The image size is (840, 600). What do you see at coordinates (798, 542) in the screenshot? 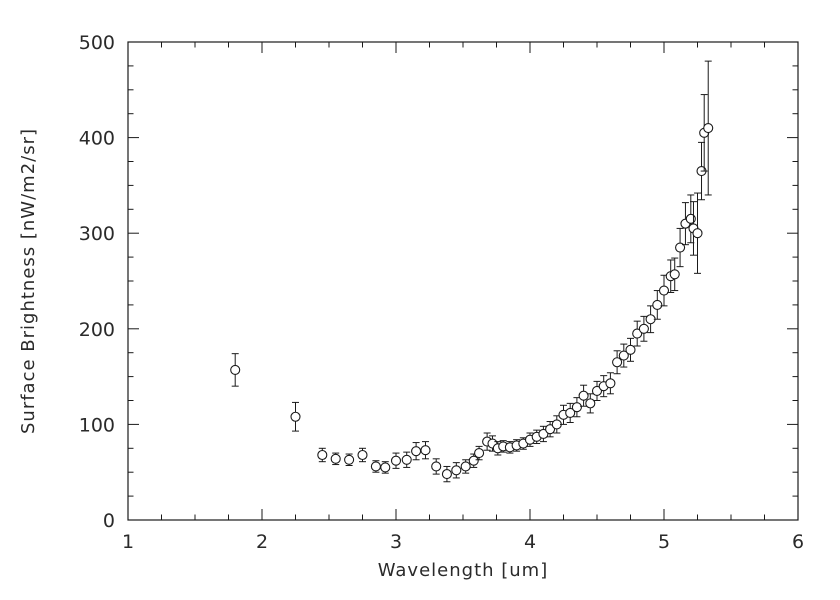
I see `x-tick-label: 6` at bounding box center [798, 542].